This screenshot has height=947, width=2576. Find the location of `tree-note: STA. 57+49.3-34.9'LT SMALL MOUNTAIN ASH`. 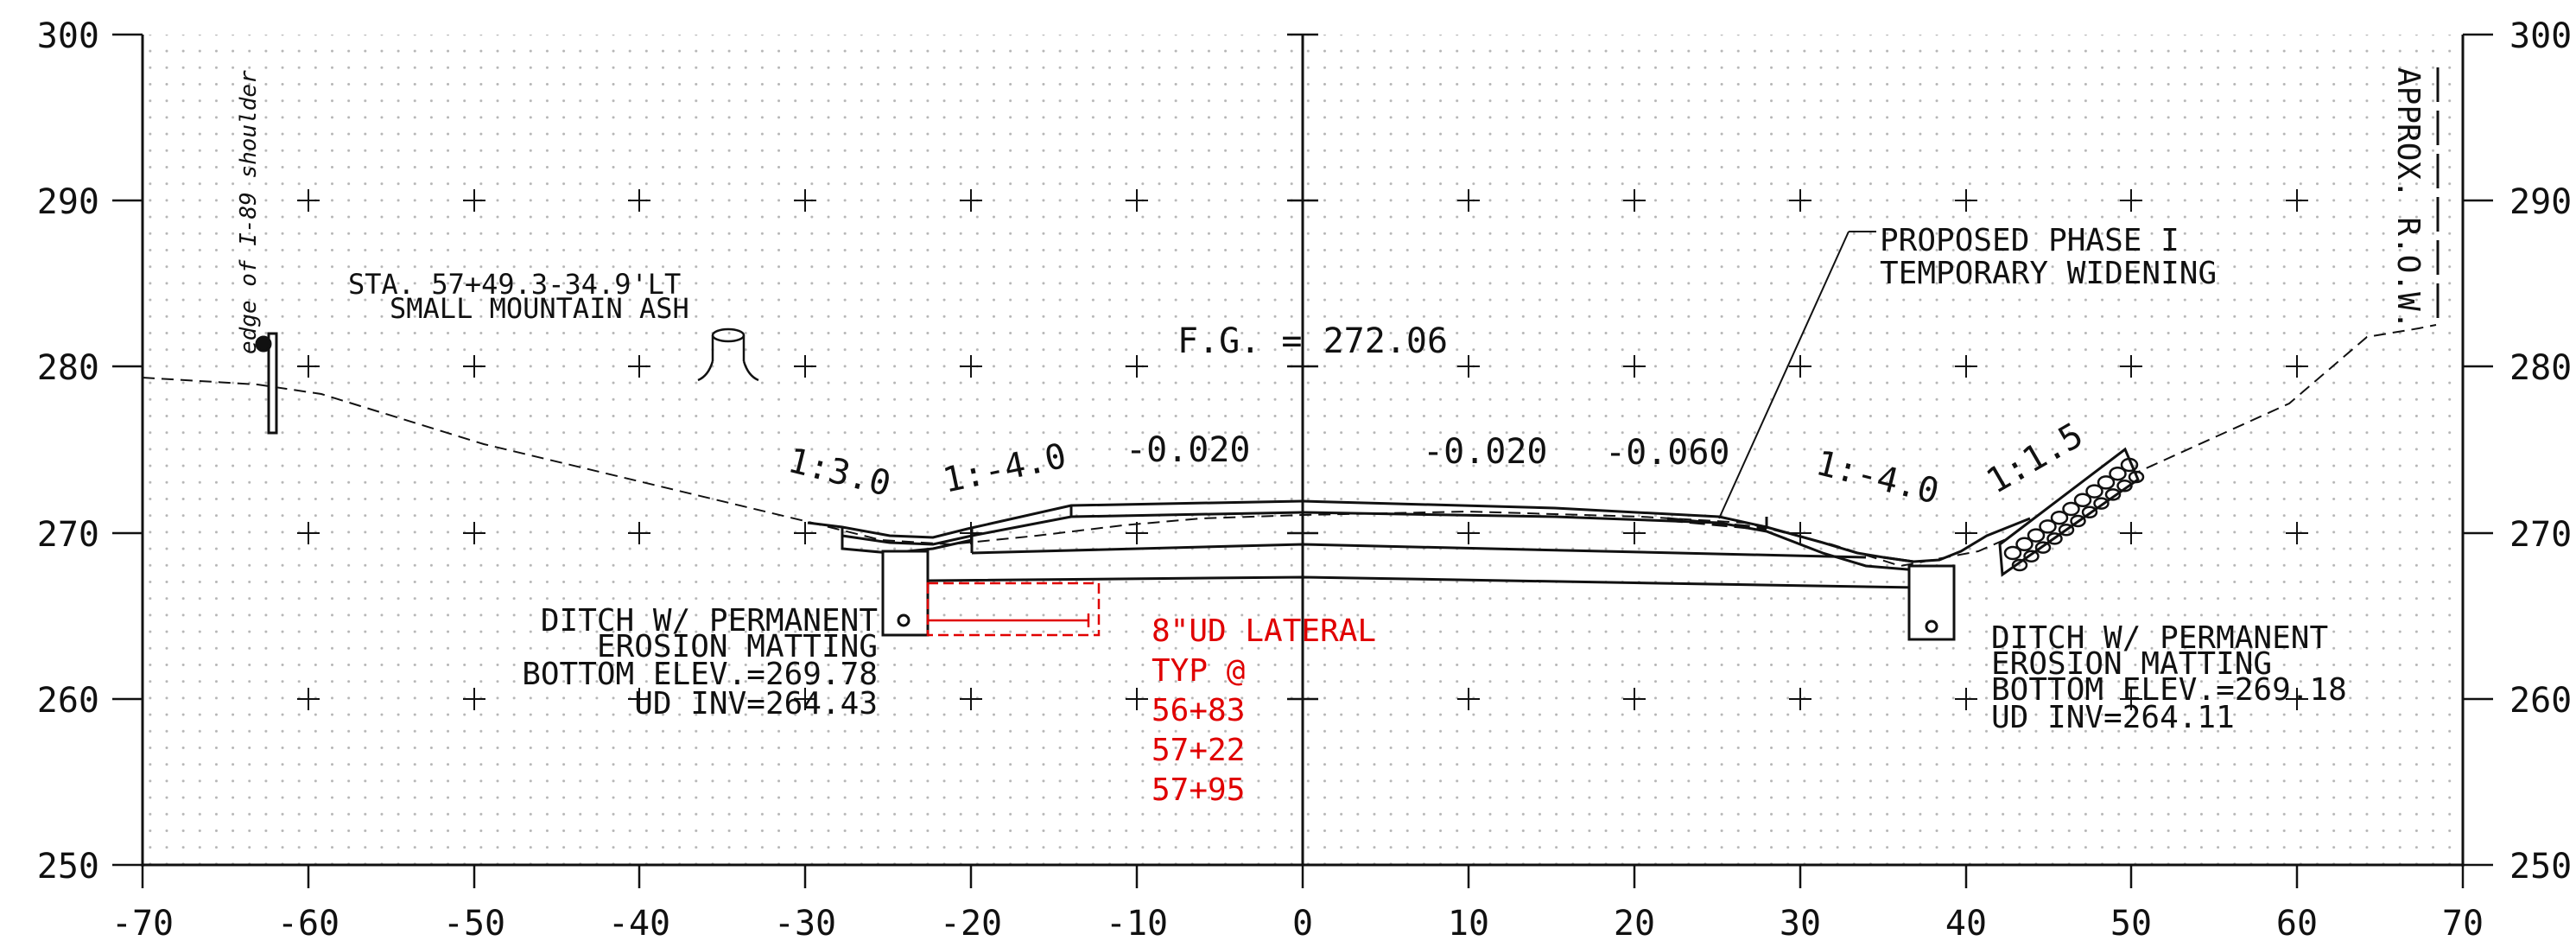

tree-note: STA. 57+49.3-34.9'LT SMALL MOUNTAIN ASH is located at coordinates (518, 296).